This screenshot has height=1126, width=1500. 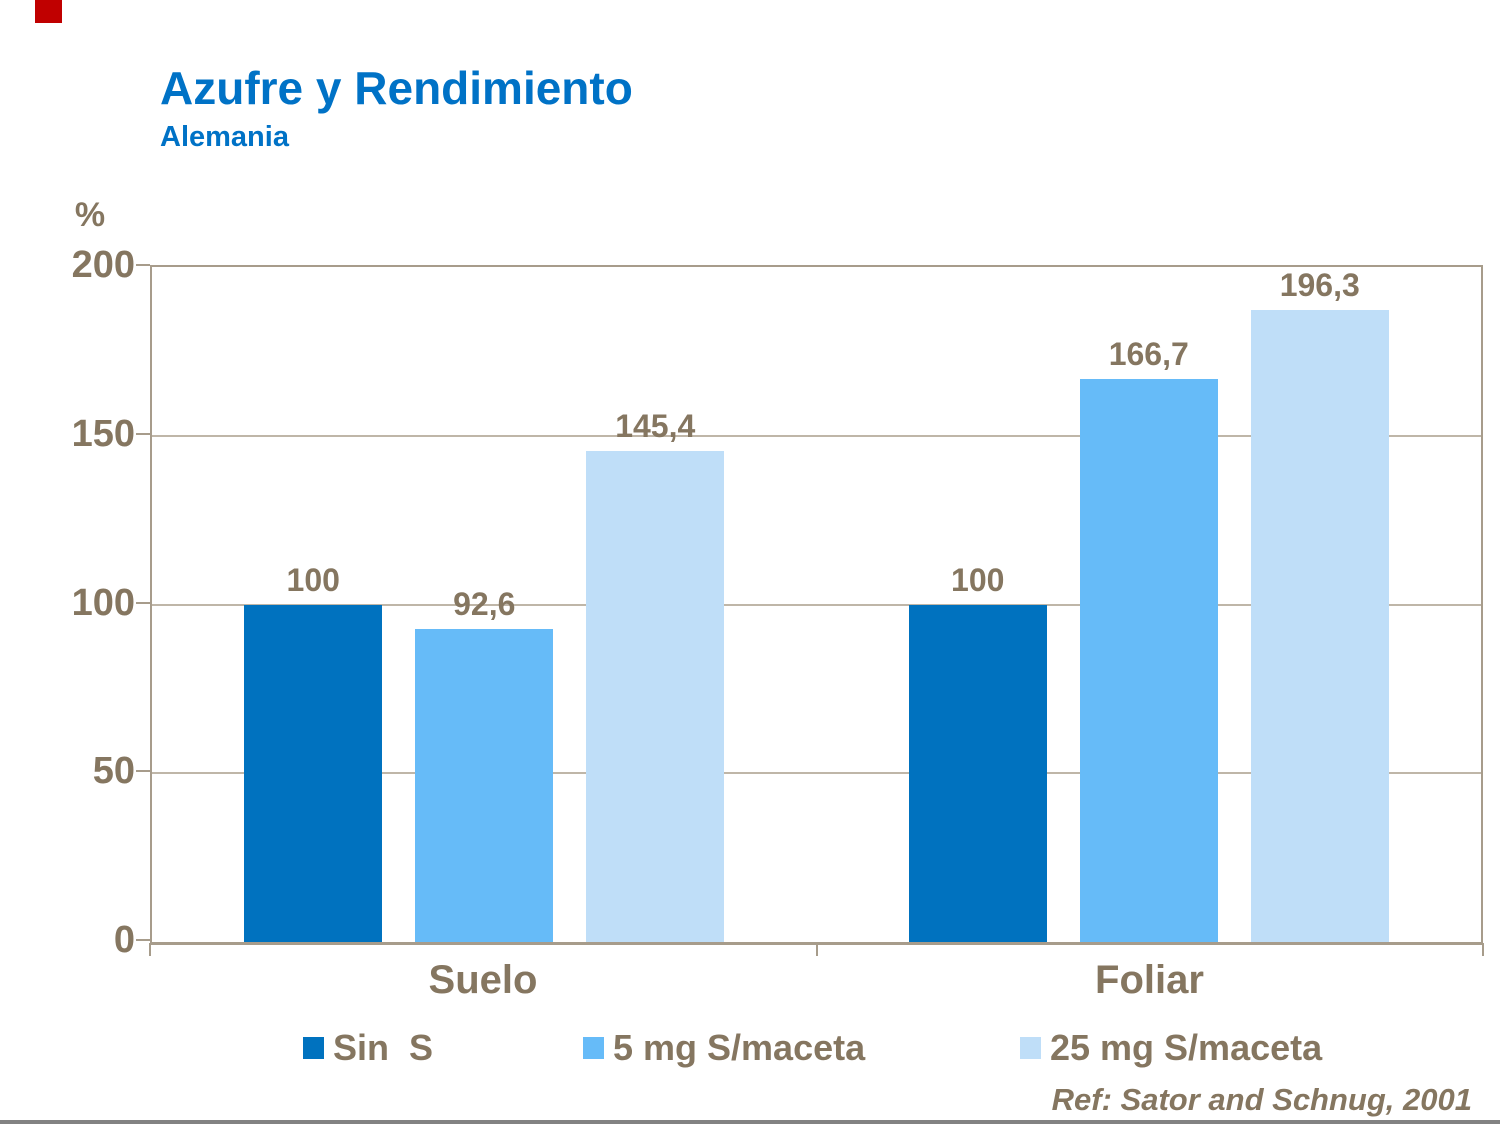 I want to click on category-label-suelo: Suelo, so click(x=483, y=980).